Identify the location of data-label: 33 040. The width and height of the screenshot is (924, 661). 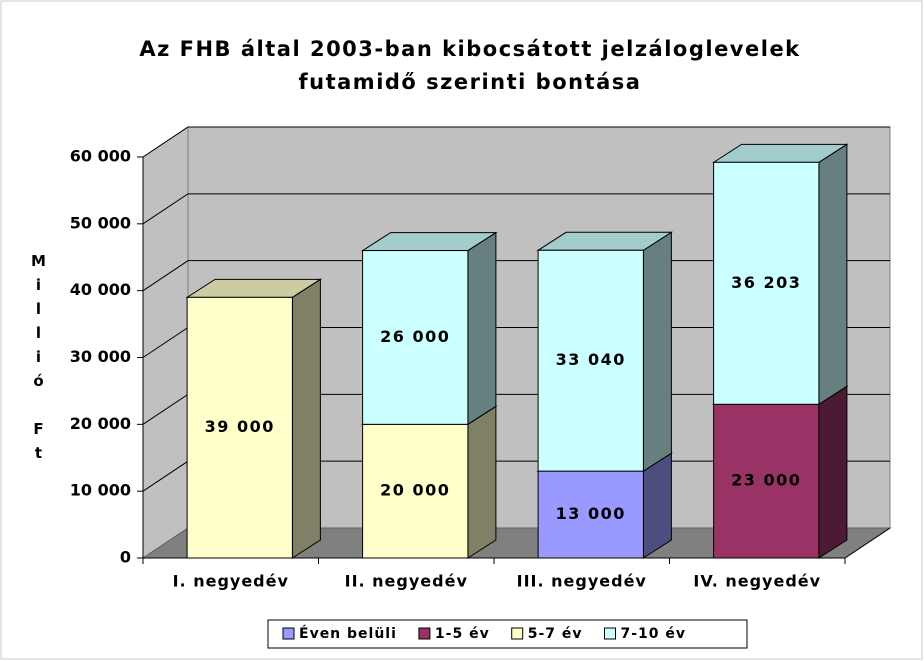
(591, 359).